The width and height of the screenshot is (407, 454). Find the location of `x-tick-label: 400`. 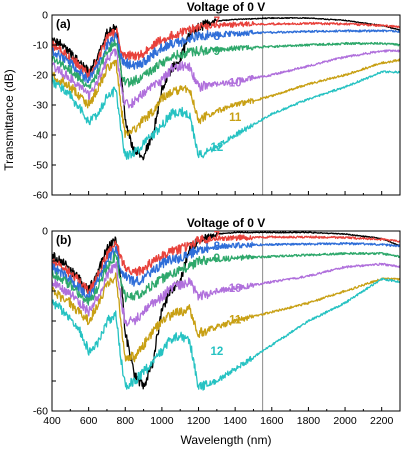

x-tick-label: 400 is located at coordinates (52, 421).